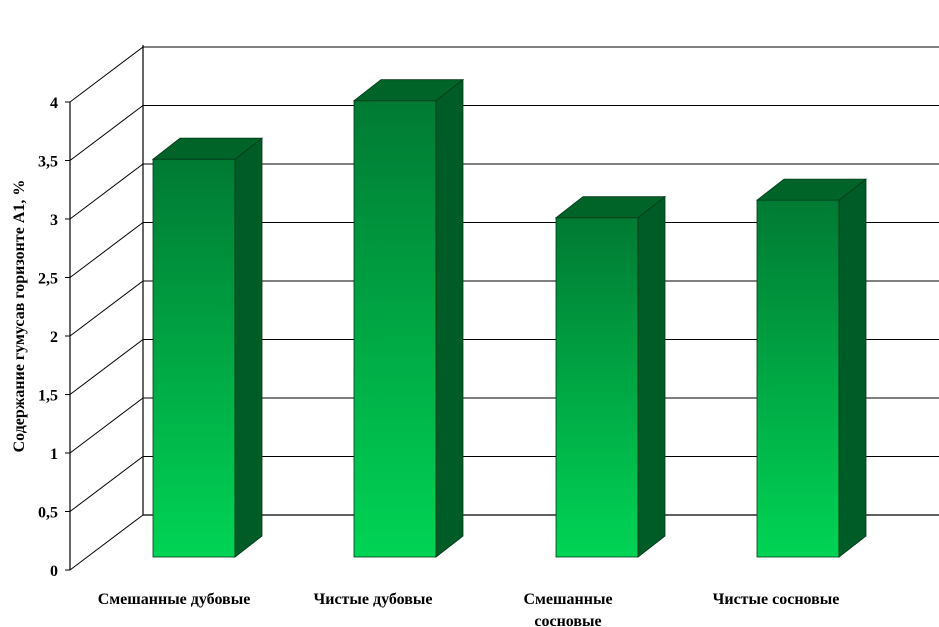 This screenshot has height=627, width=939. What do you see at coordinates (54, 454) in the screenshot?
I see `y-tick-label: 1` at bounding box center [54, 454].